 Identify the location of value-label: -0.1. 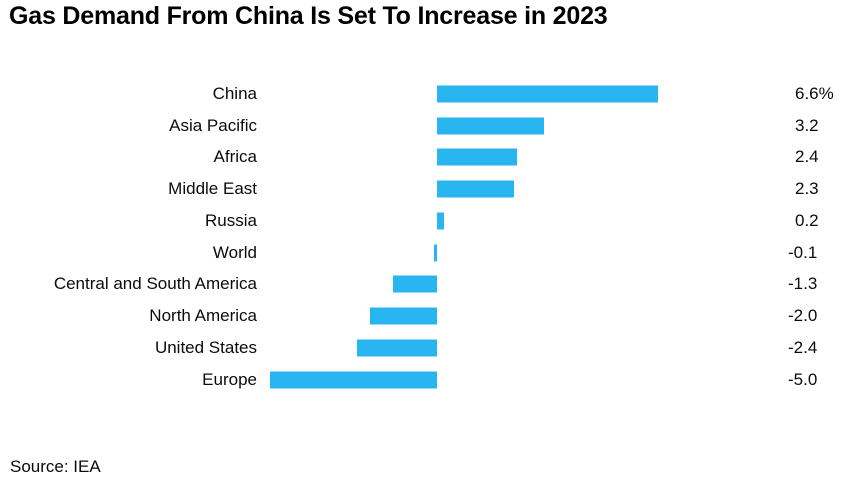
(803, 252).